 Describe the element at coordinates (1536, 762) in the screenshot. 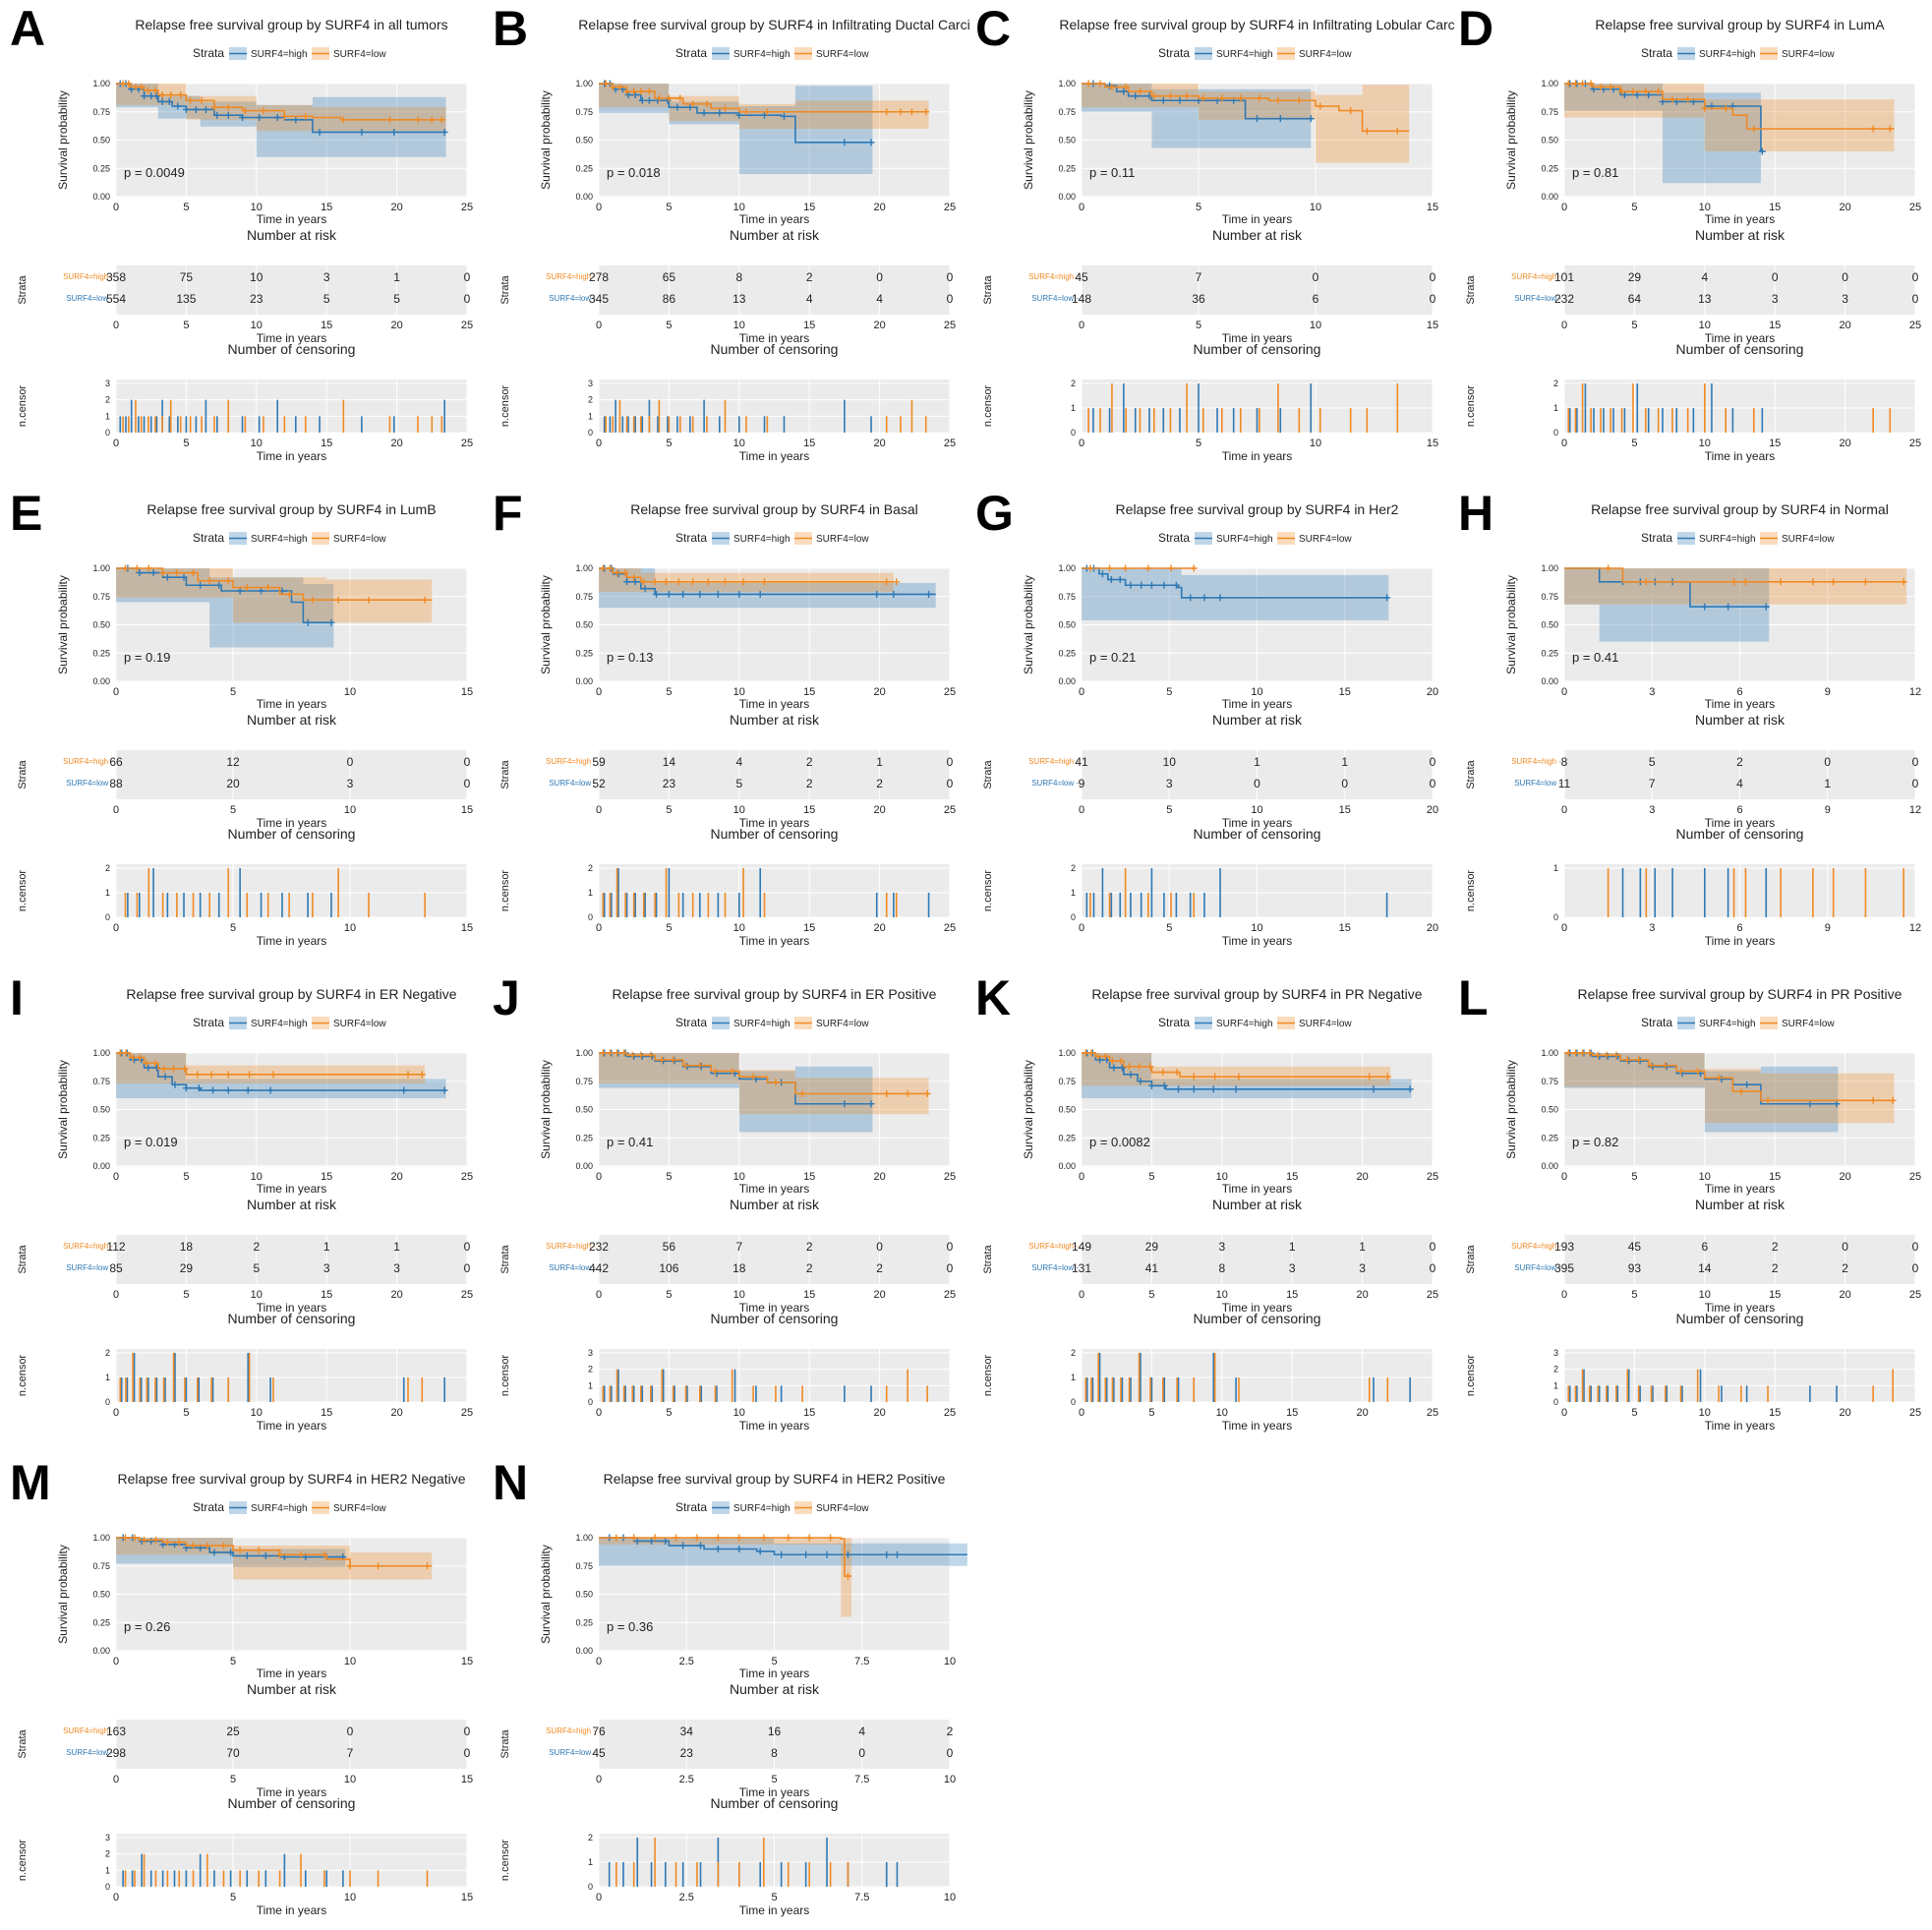

I see `risk-row-label-high: SURF4=high -` at that location.